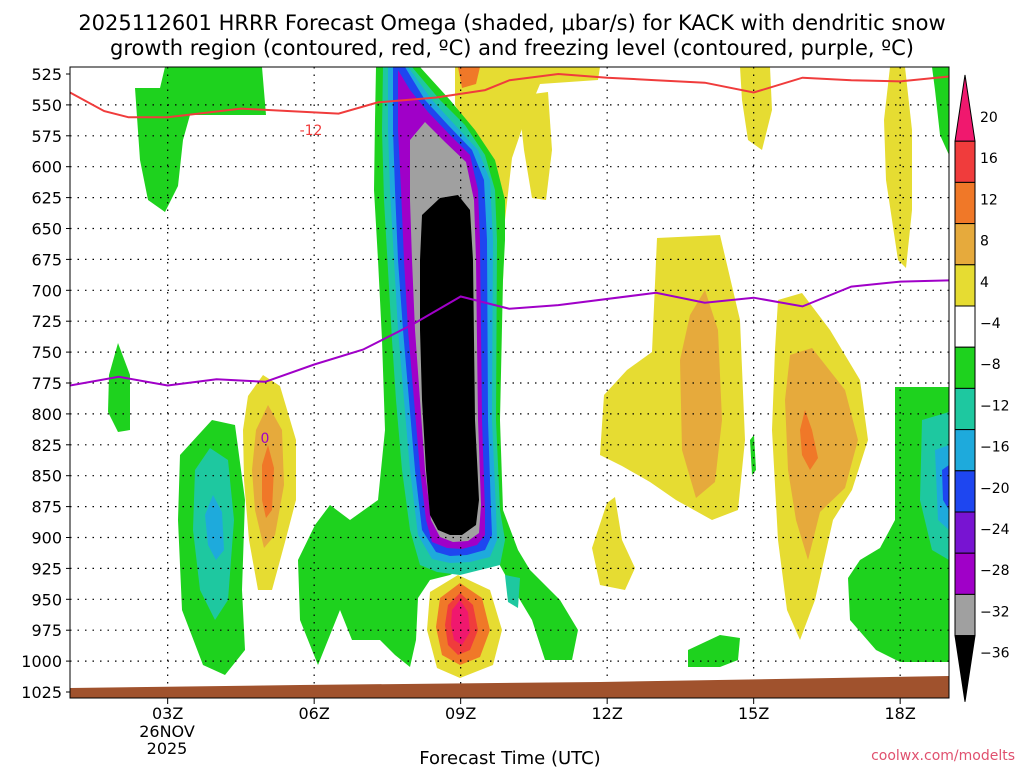 This screenshot has height=768, width=1024. Describe the element at coordinates (509, 333) in the screenshot. I see `freezing-level-contour` at that location.